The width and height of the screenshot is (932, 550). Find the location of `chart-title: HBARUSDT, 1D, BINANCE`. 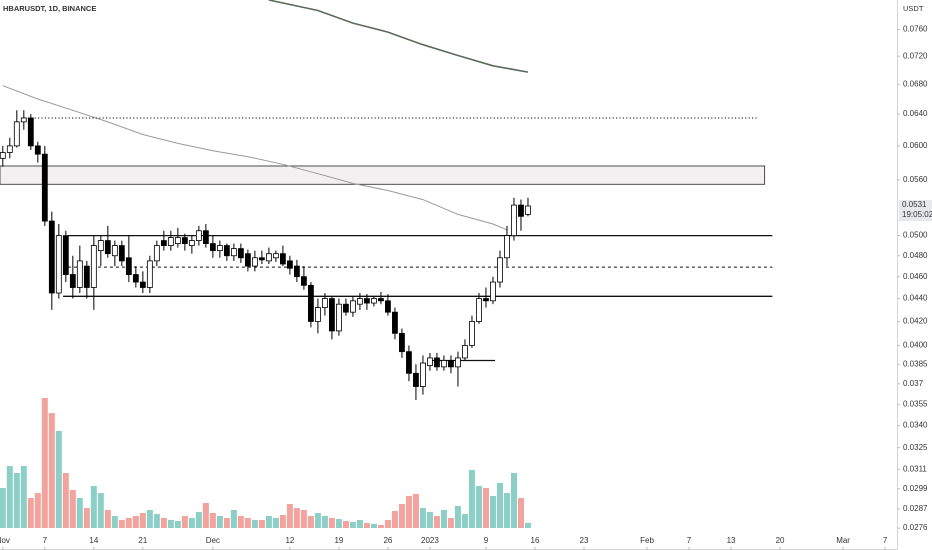

chart-title: HBARUSDT, 1D, BINANCE is located at coordinates (49, 8).